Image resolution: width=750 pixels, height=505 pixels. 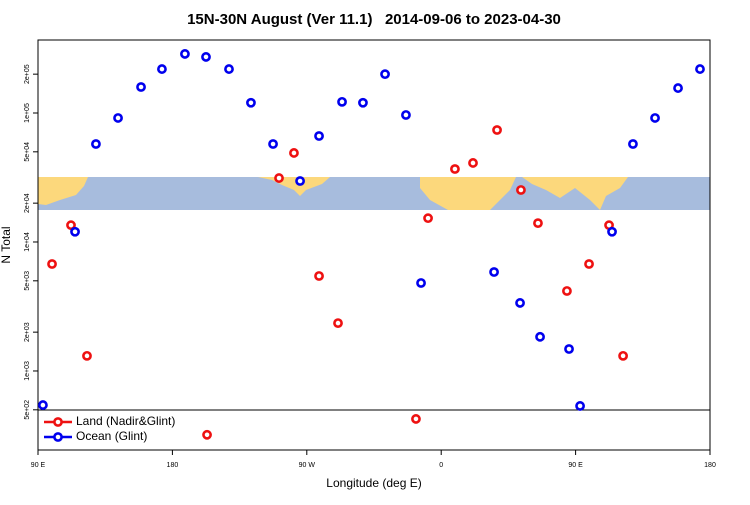 I want to click on y-tick-label: 2e+03, so click(x=27, y=332).